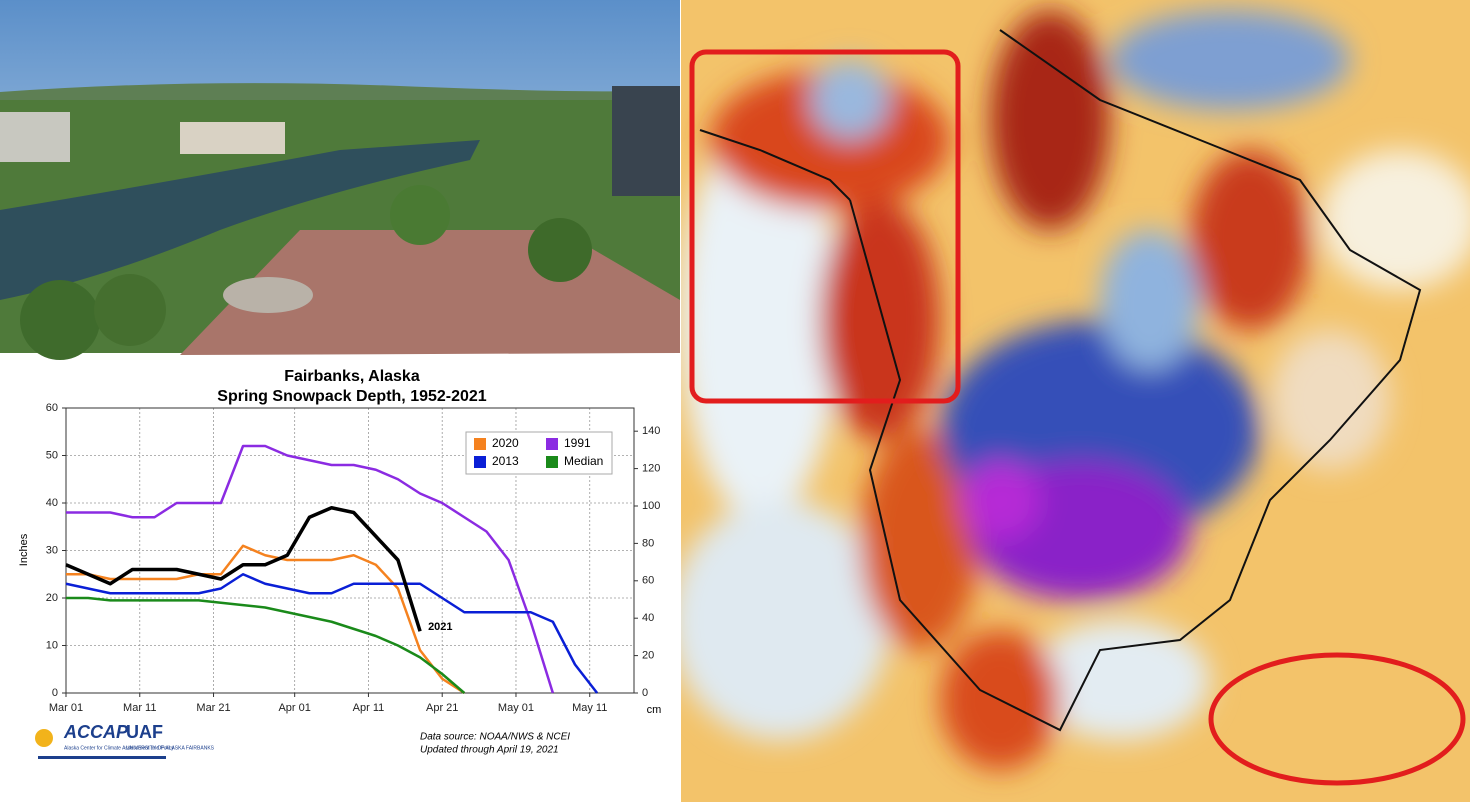  I want to click on source-note: Data source: NOAA/NWS & NCEI, so click(495, 737).